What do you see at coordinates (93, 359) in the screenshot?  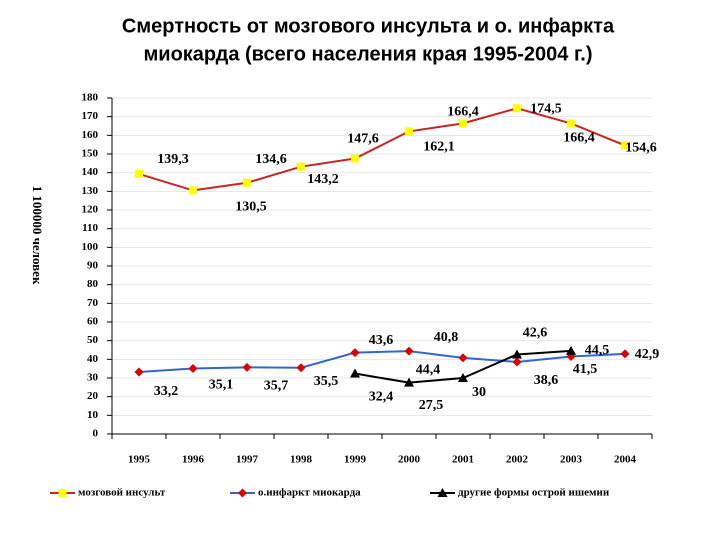 I see `y-tick-label: 40` at bounding box center [93, 359].